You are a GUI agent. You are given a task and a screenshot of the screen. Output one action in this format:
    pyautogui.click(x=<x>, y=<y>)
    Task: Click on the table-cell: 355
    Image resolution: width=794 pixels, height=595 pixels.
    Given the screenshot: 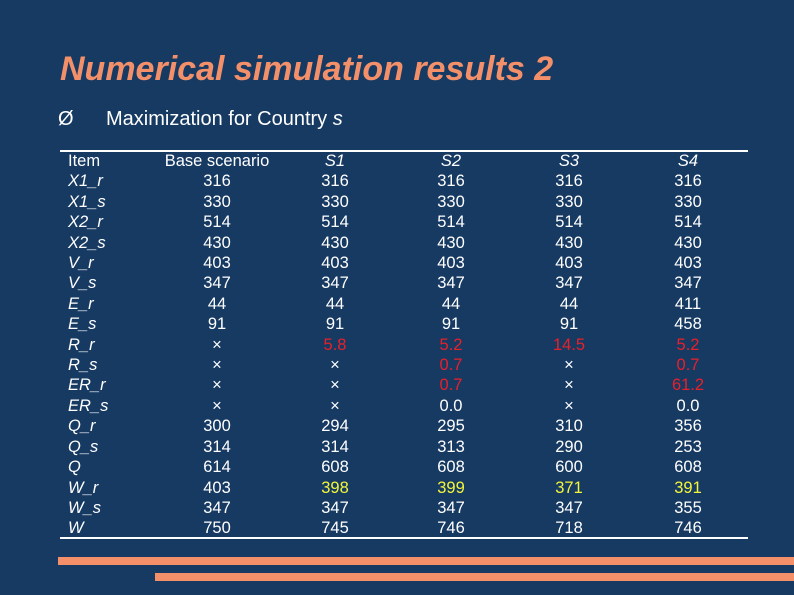 What is the action you would take?
    pyautogui.click(x=688, y=507)
    